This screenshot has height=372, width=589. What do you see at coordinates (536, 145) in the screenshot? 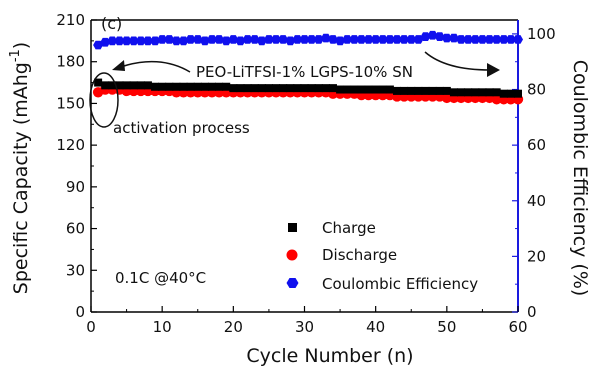
I see `y-right-tick-label: 60` at bounding box center [536, 145].